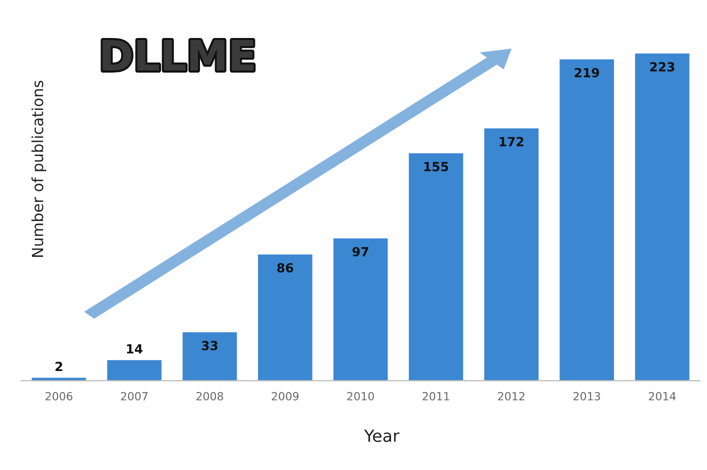  What do you see at coordinates (360, 396) in the screenshot?
I see `x-tick-label: 2010` at bounding box center [360, 396].